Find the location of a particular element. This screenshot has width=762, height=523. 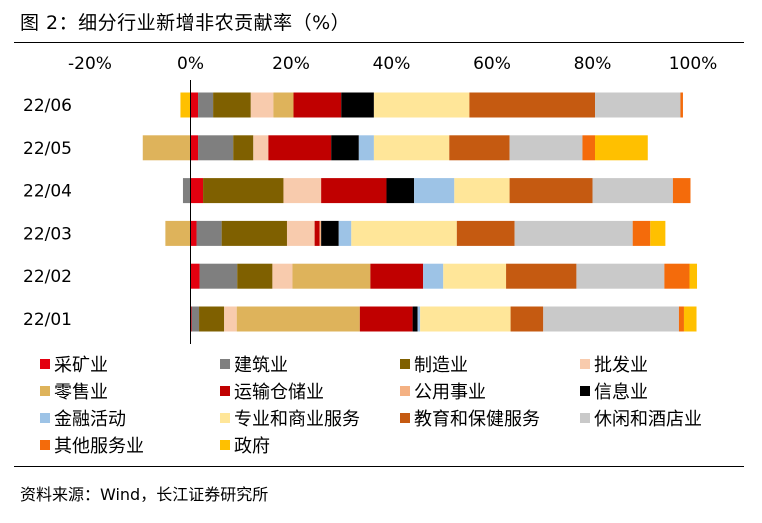

category-label: 22/02 is located at coordinates (47, 277).